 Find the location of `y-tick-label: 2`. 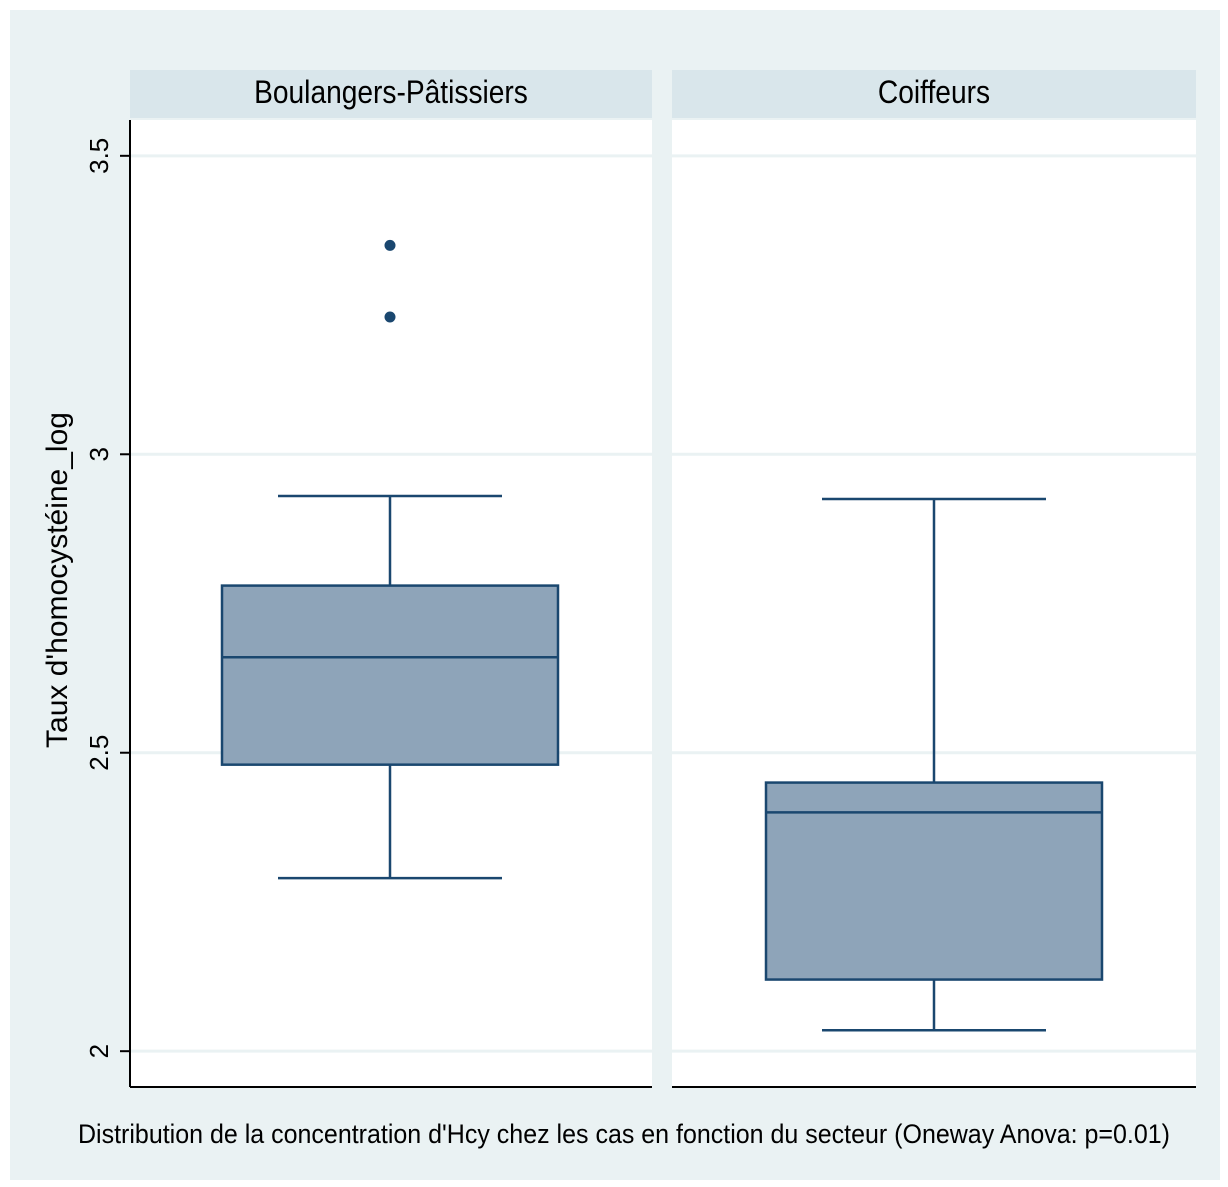

y-tick-label: 2 is located at coordinates (99, 1051).